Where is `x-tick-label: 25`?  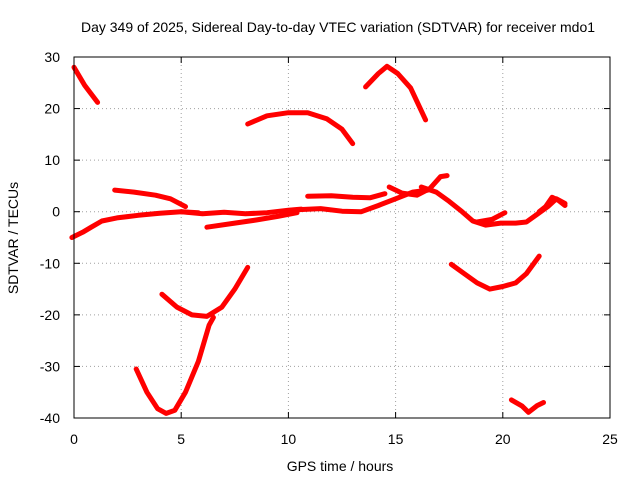
x-tick-label: 25 is located at coordinates (610, 439).